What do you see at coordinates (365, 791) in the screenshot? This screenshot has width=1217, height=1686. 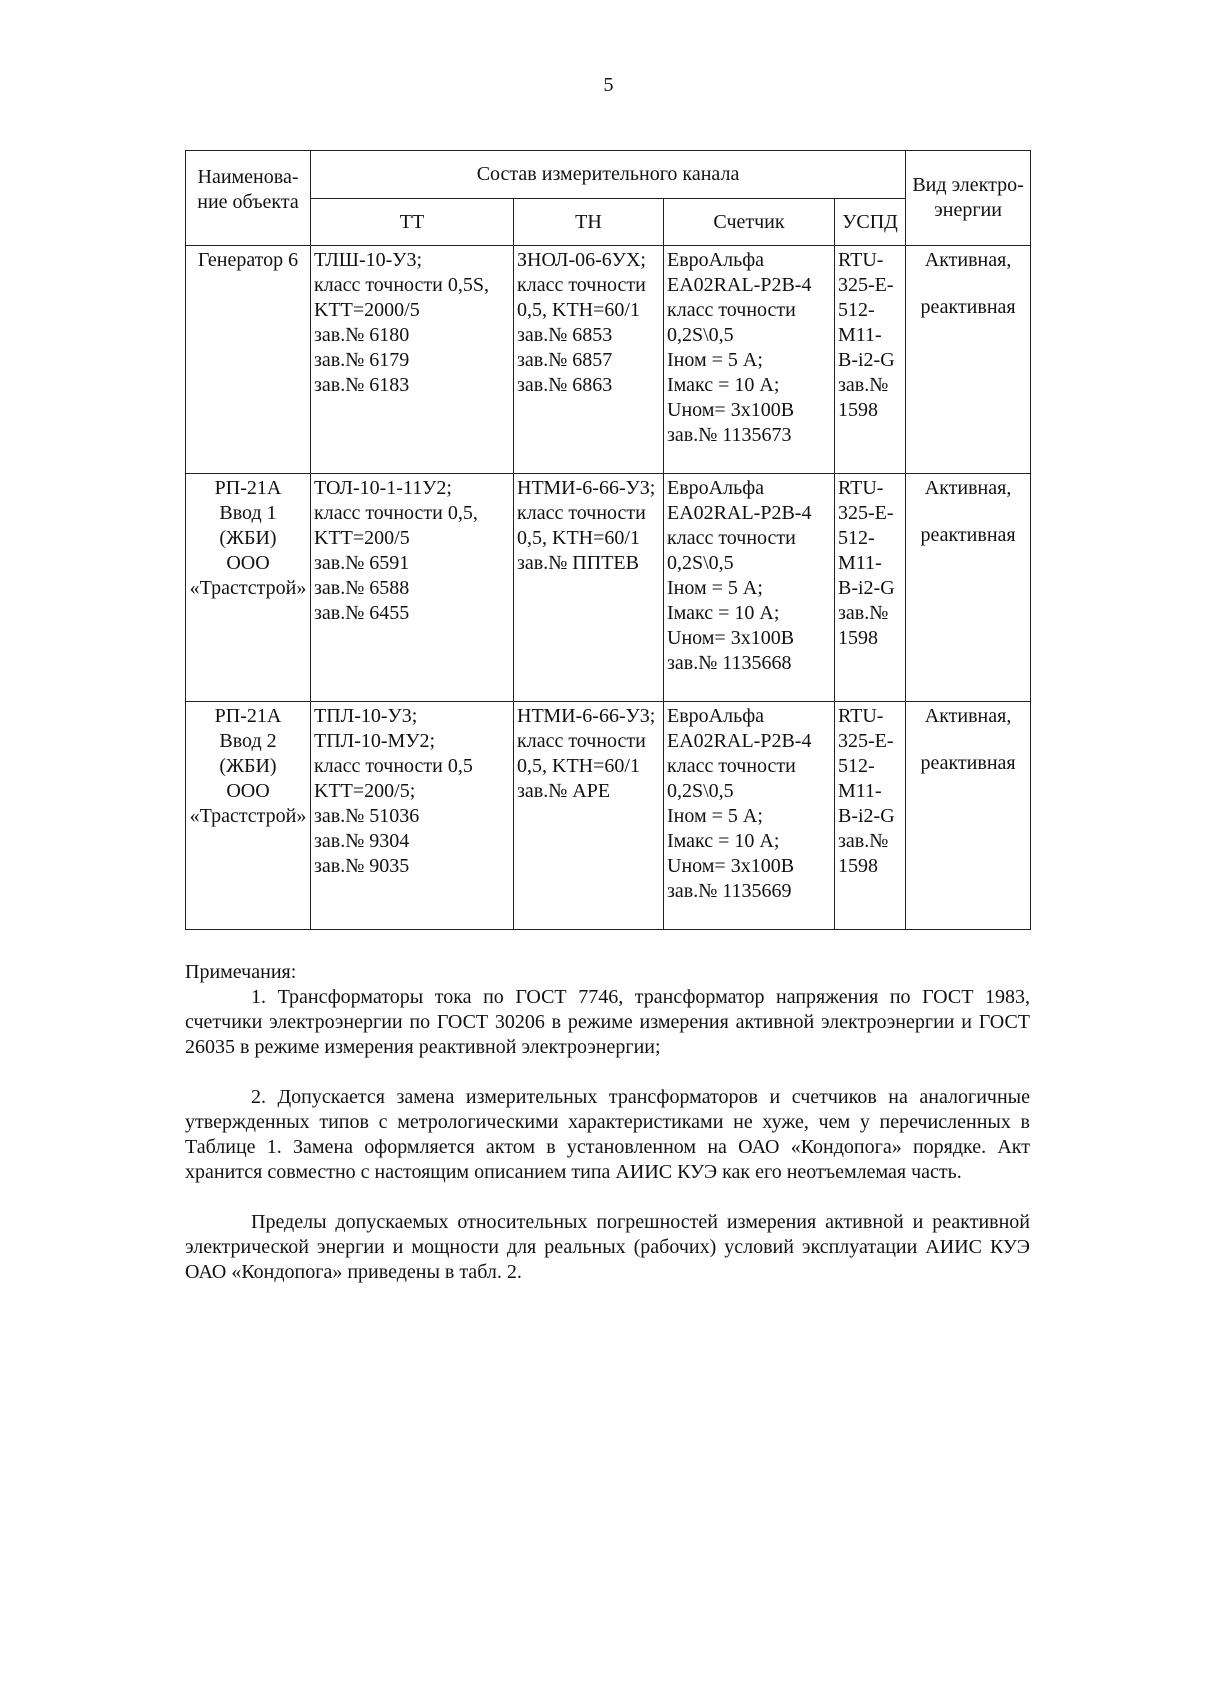 I see `cell-line: KТТ=200/5;` at bounding box center [365, 791].